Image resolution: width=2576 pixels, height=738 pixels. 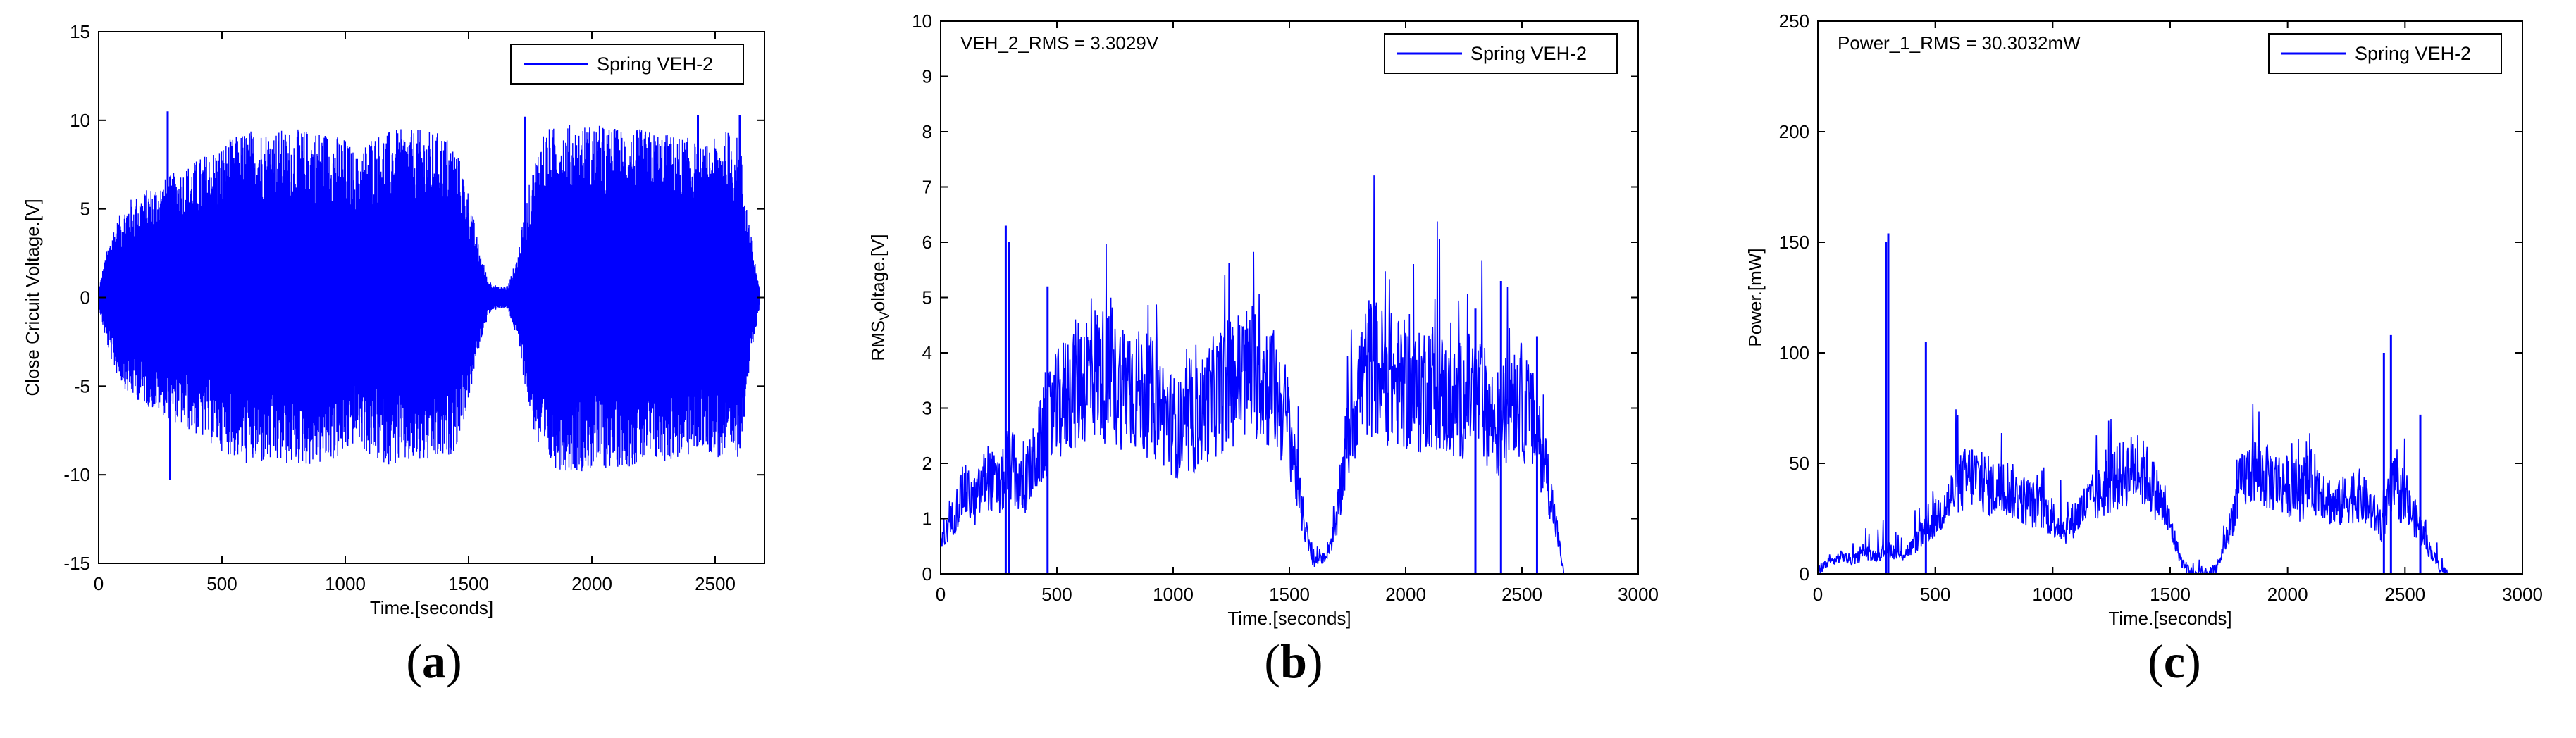 I want to click on y-tick-label: 7, so click(x=927, y=187).